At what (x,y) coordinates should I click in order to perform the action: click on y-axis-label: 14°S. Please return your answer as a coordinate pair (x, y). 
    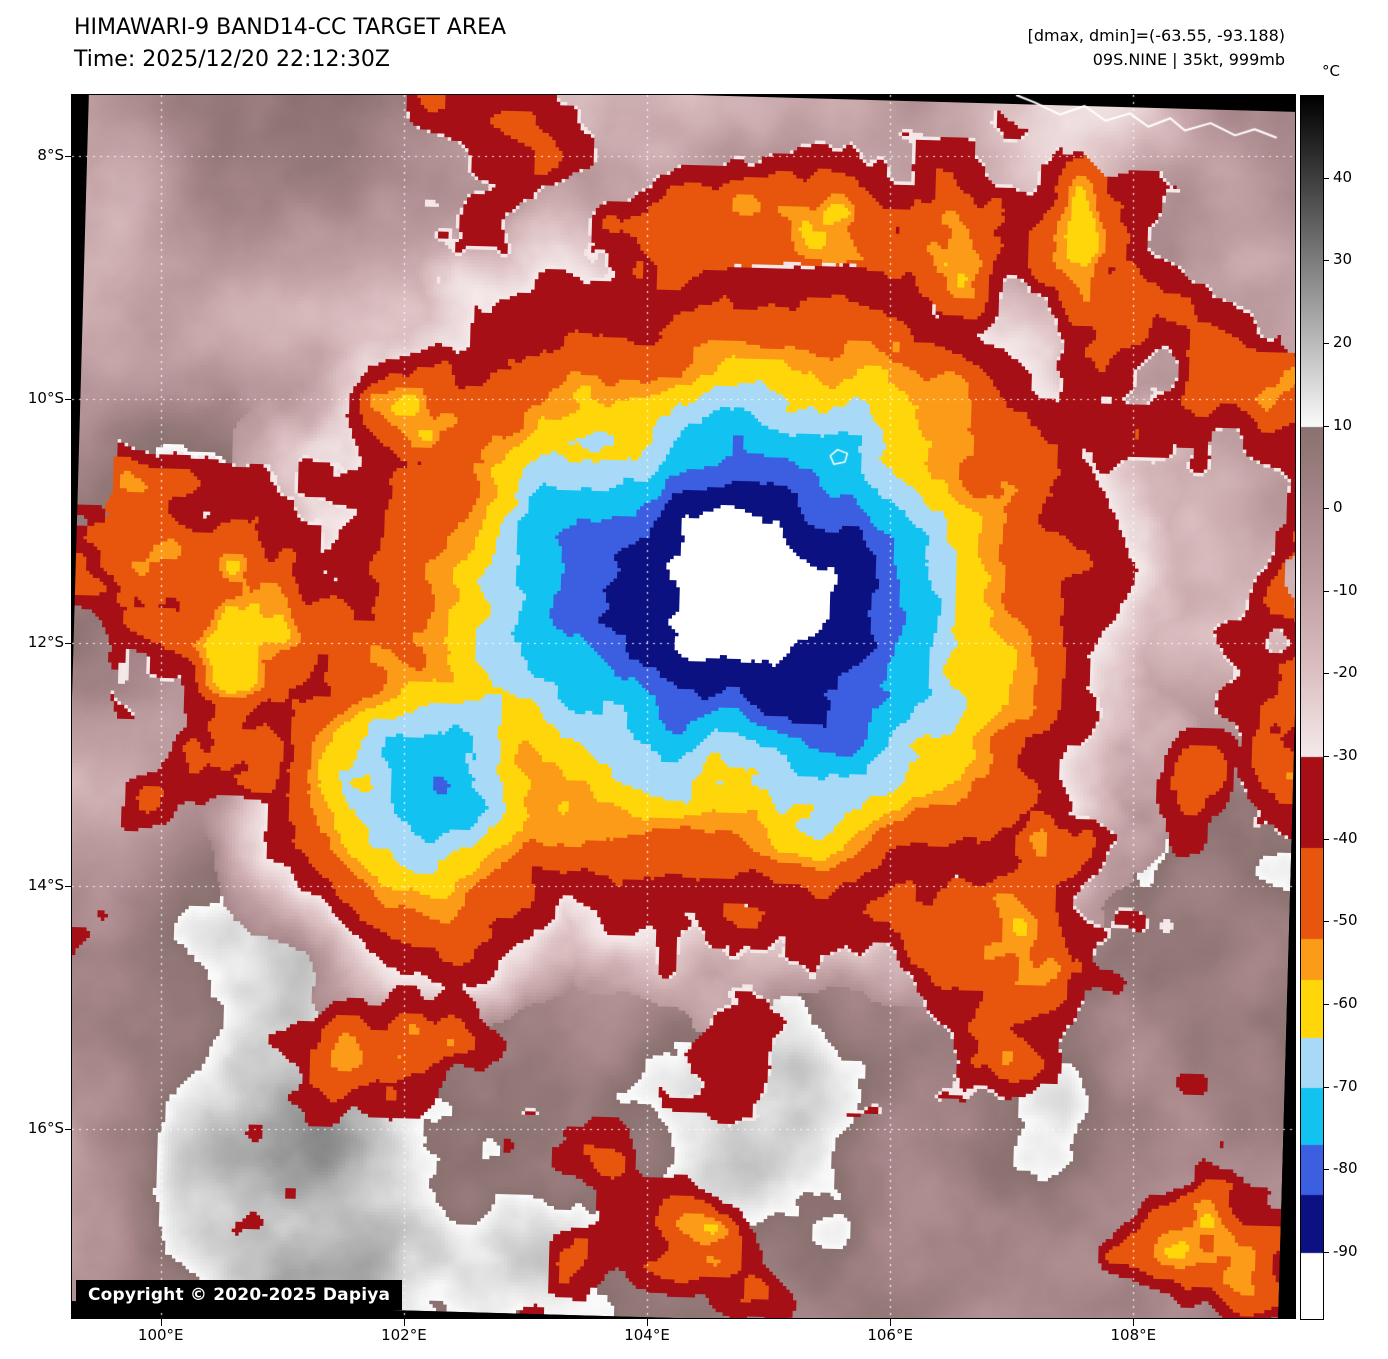
    Looking at the image, I should click on (45, 884).